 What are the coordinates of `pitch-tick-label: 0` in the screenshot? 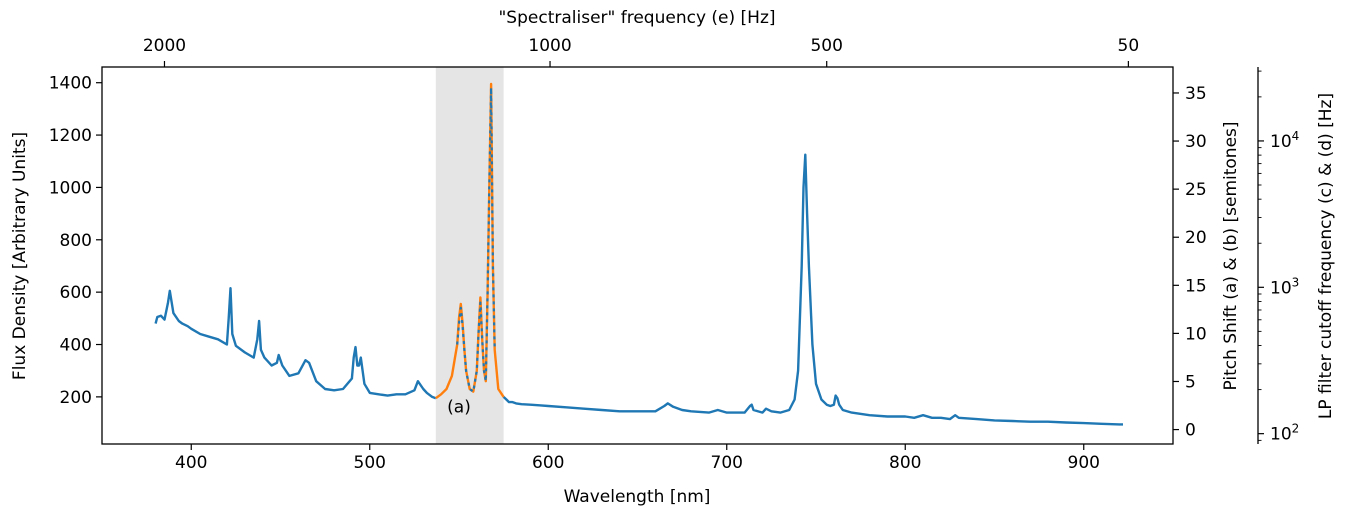 It's located at (1190, 431).